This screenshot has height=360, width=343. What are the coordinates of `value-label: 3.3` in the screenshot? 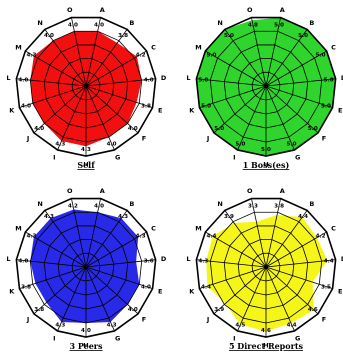 It's located at (253, 206).